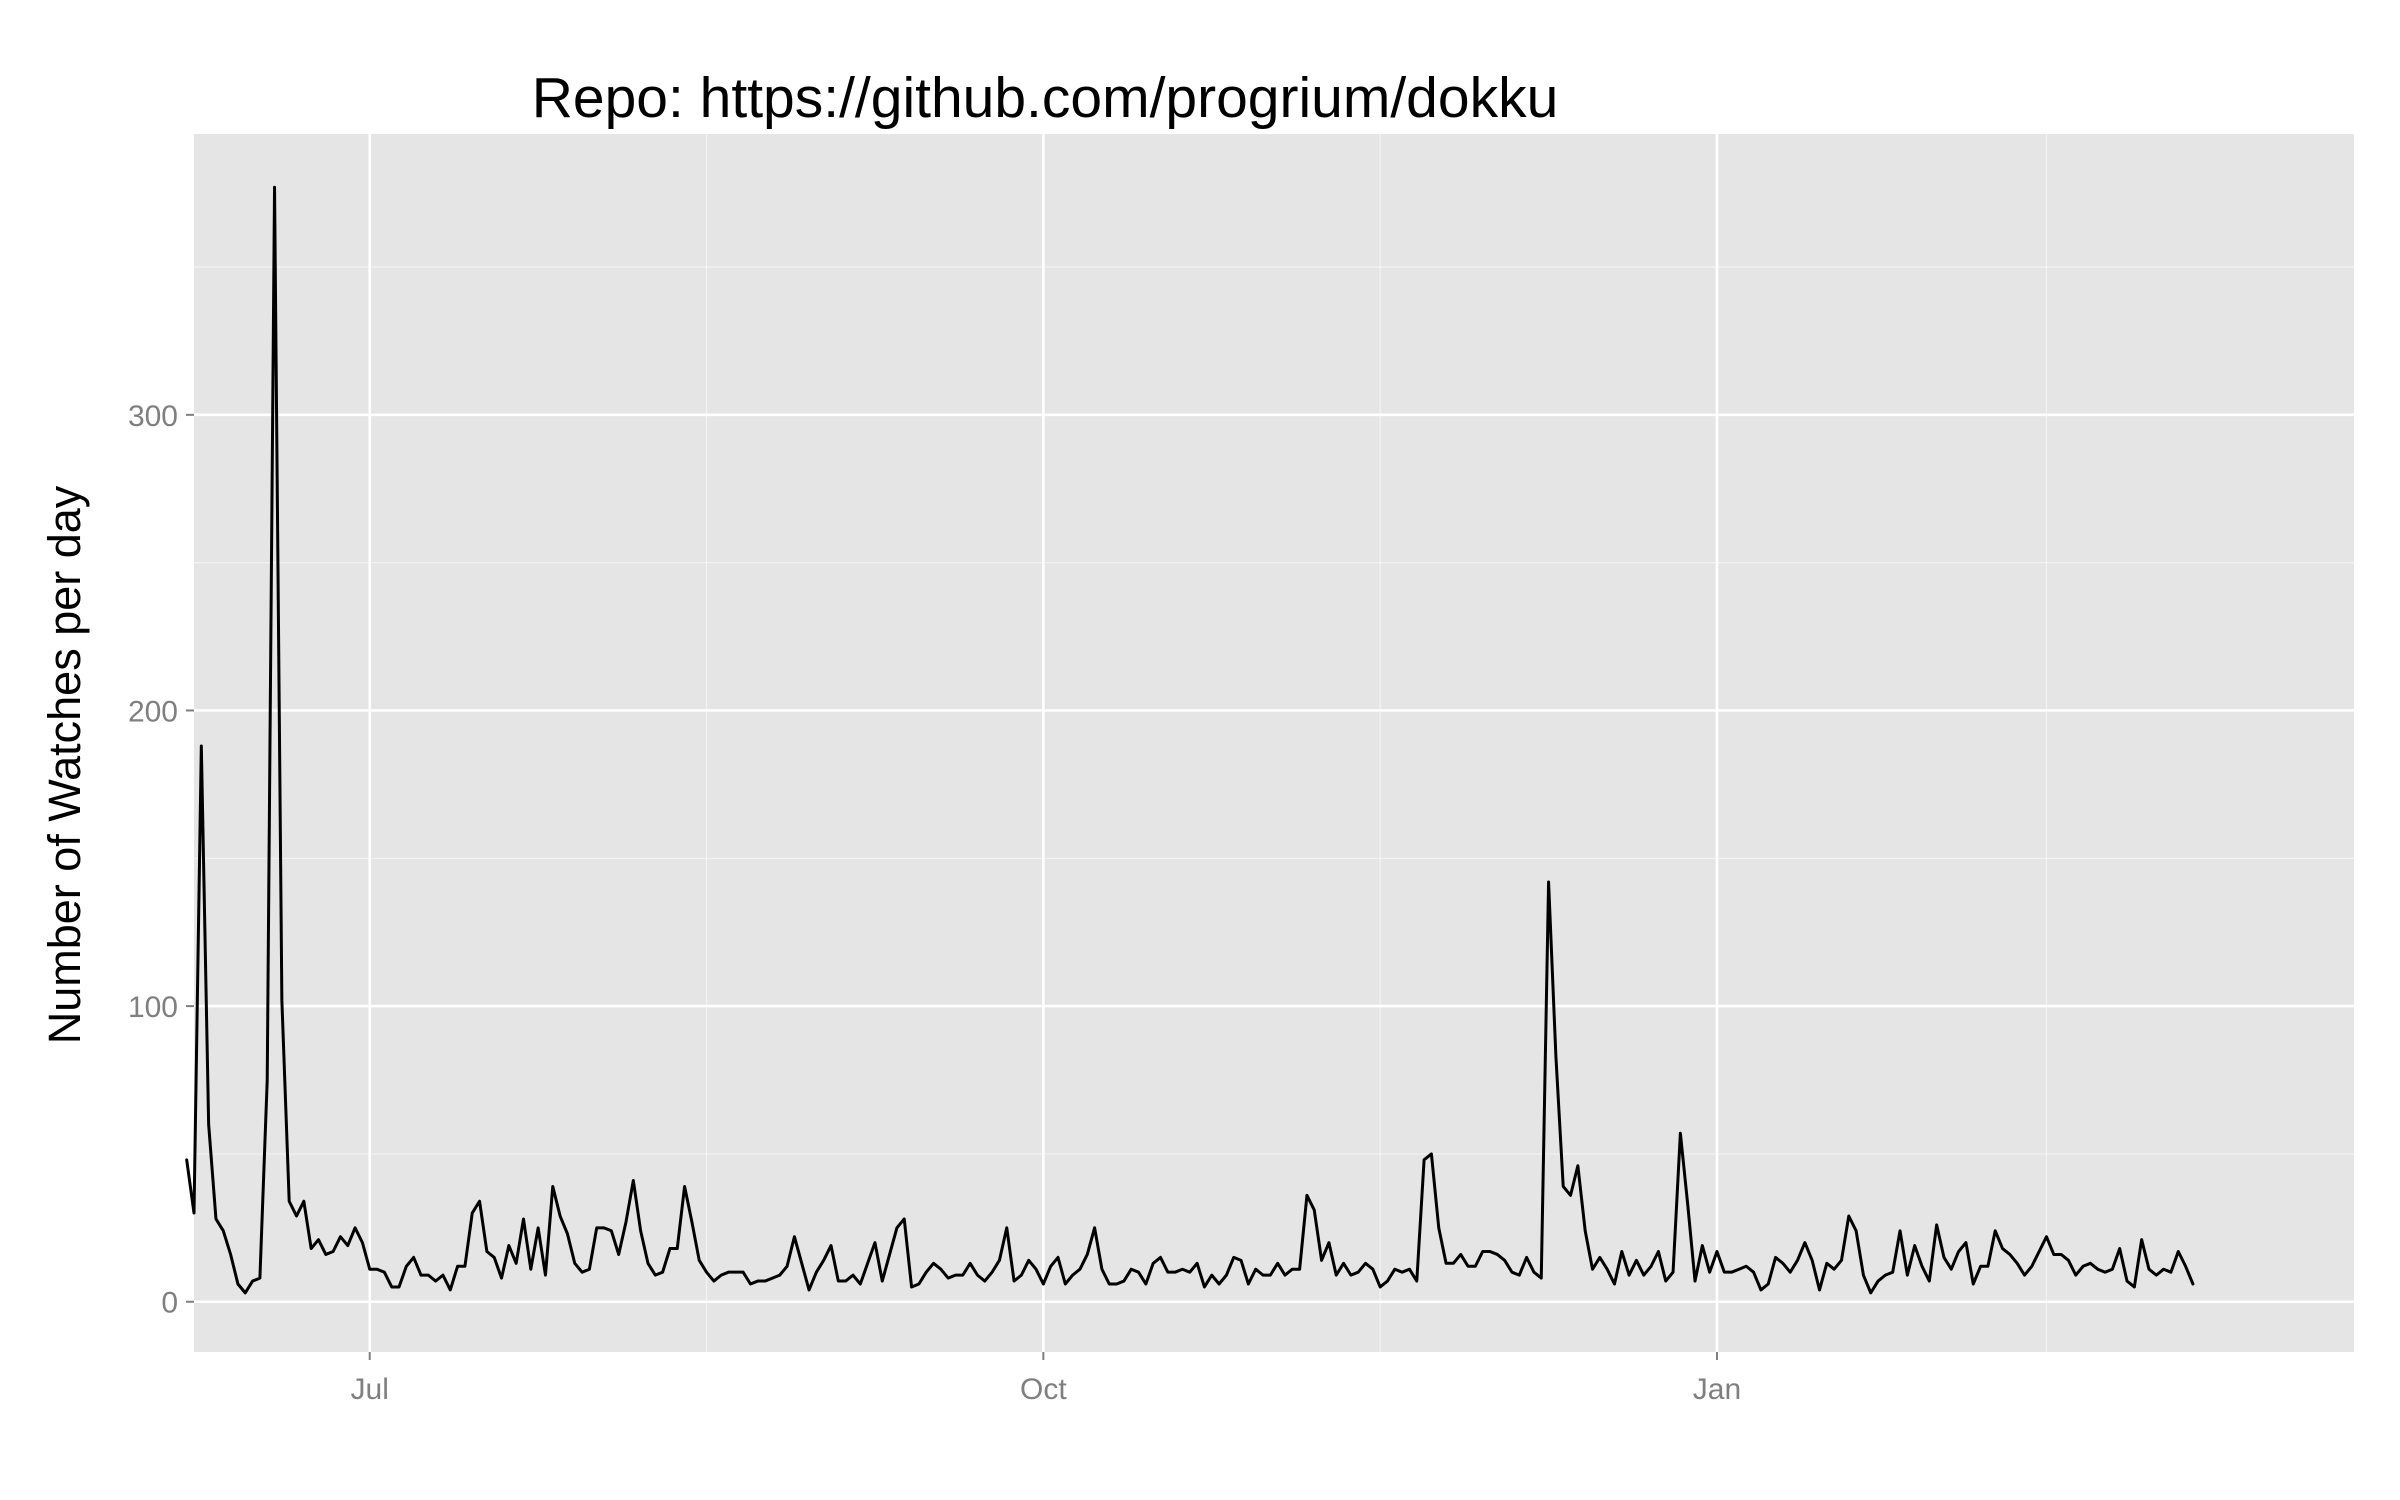 Image resolution: width=2400 pixels, height=1500 pixels. I want to click on x-tick-label-jul: Jul, so click(370, 1389).